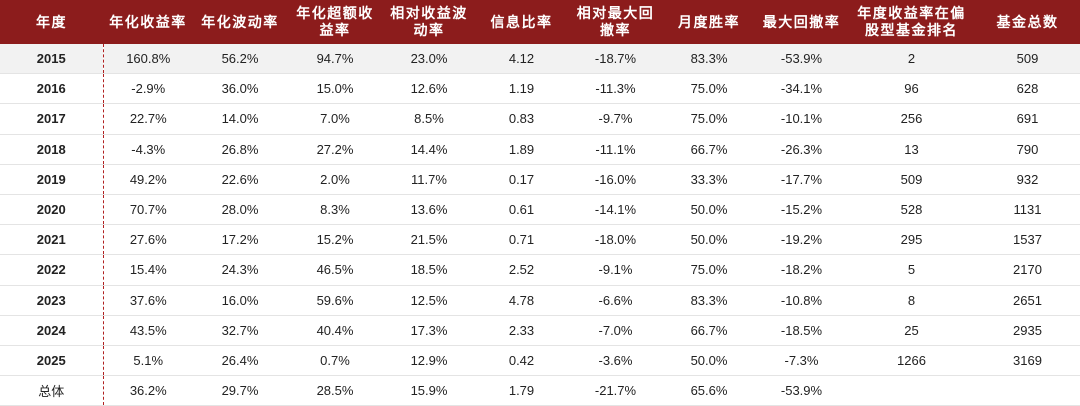 The height and width of the screenshot is (406, 1080). I want to click on cell: 15.2%, so click(335, 240).